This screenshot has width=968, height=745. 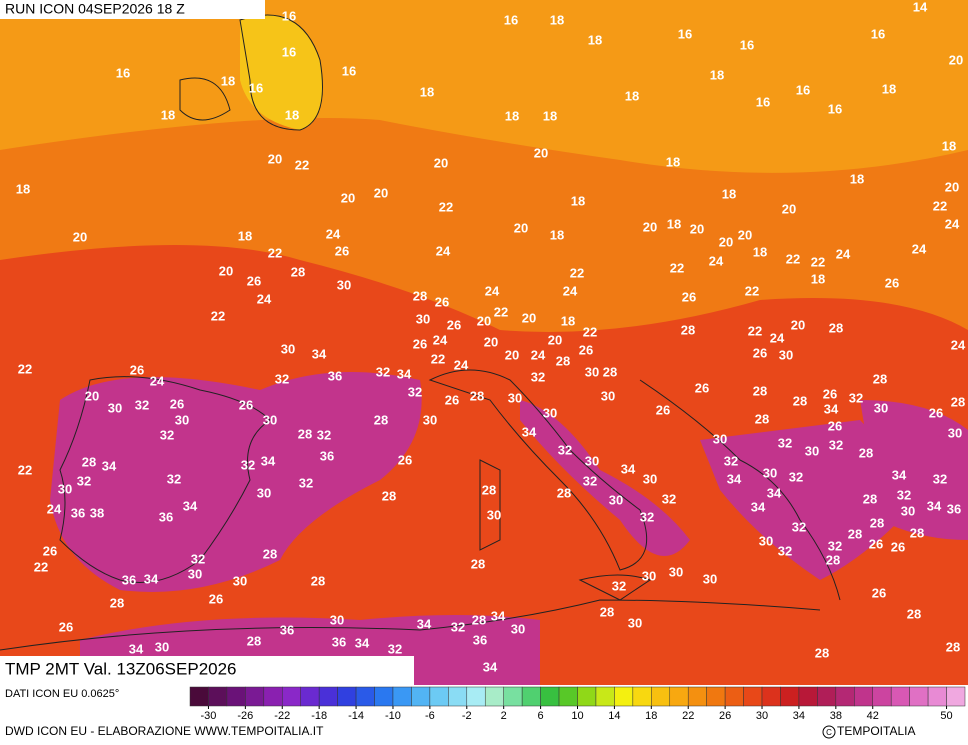 What do you see at coordinates (281, 72) in the screenshot?
I see `cool-zone` at bounding box center [281, 72].